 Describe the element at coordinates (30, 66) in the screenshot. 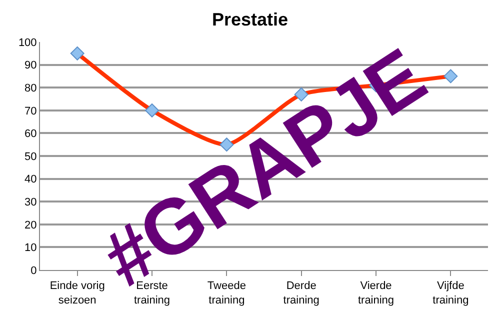

I see `y-tick-label: 90` at that location.